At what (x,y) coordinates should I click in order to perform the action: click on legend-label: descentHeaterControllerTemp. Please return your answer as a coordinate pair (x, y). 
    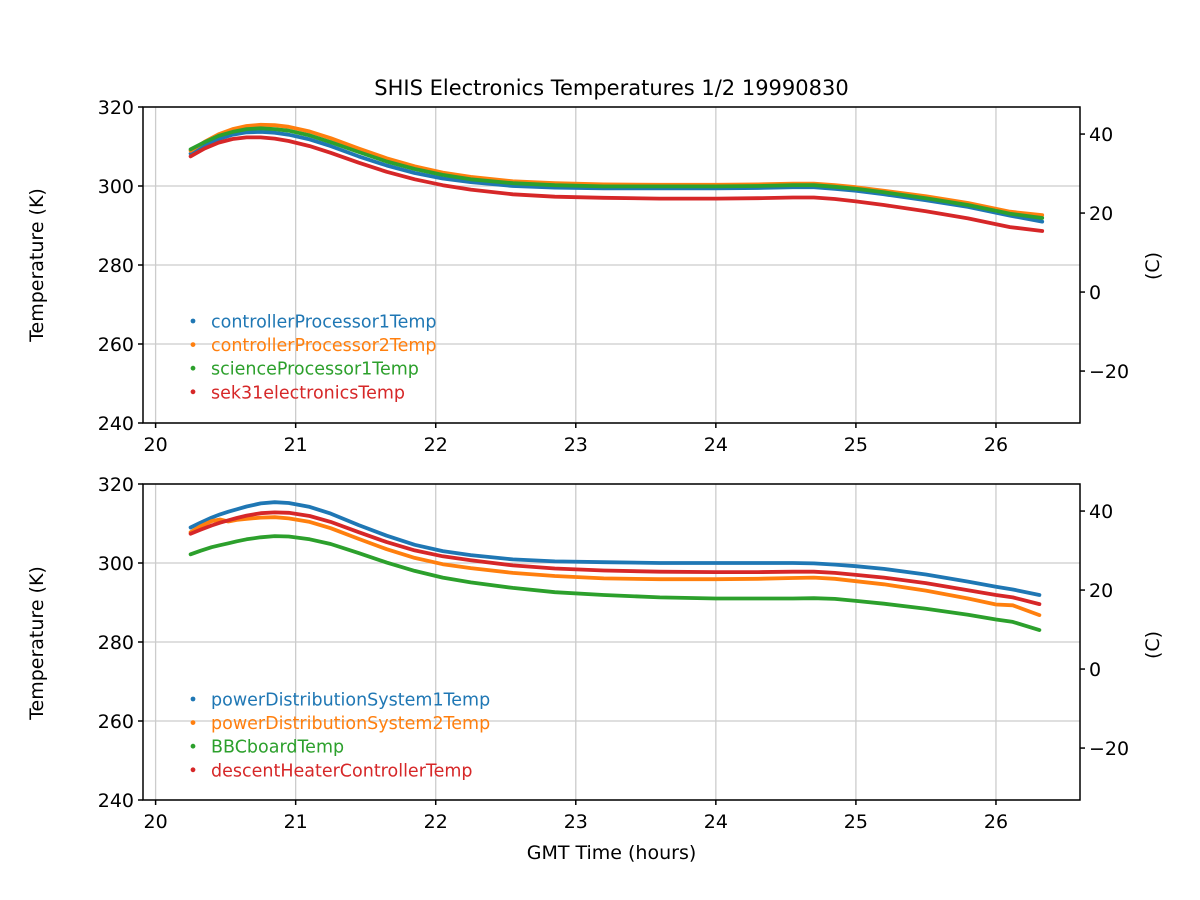
    Looking at the image, I should click on (342, 771).